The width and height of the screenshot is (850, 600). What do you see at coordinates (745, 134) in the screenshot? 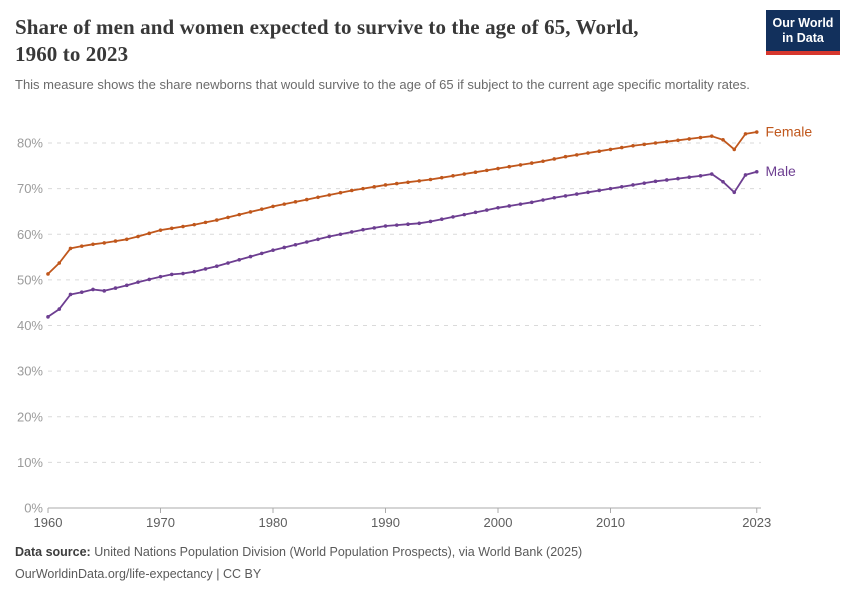
I see `data-point-female-2022` at bounding box center [745, 134].